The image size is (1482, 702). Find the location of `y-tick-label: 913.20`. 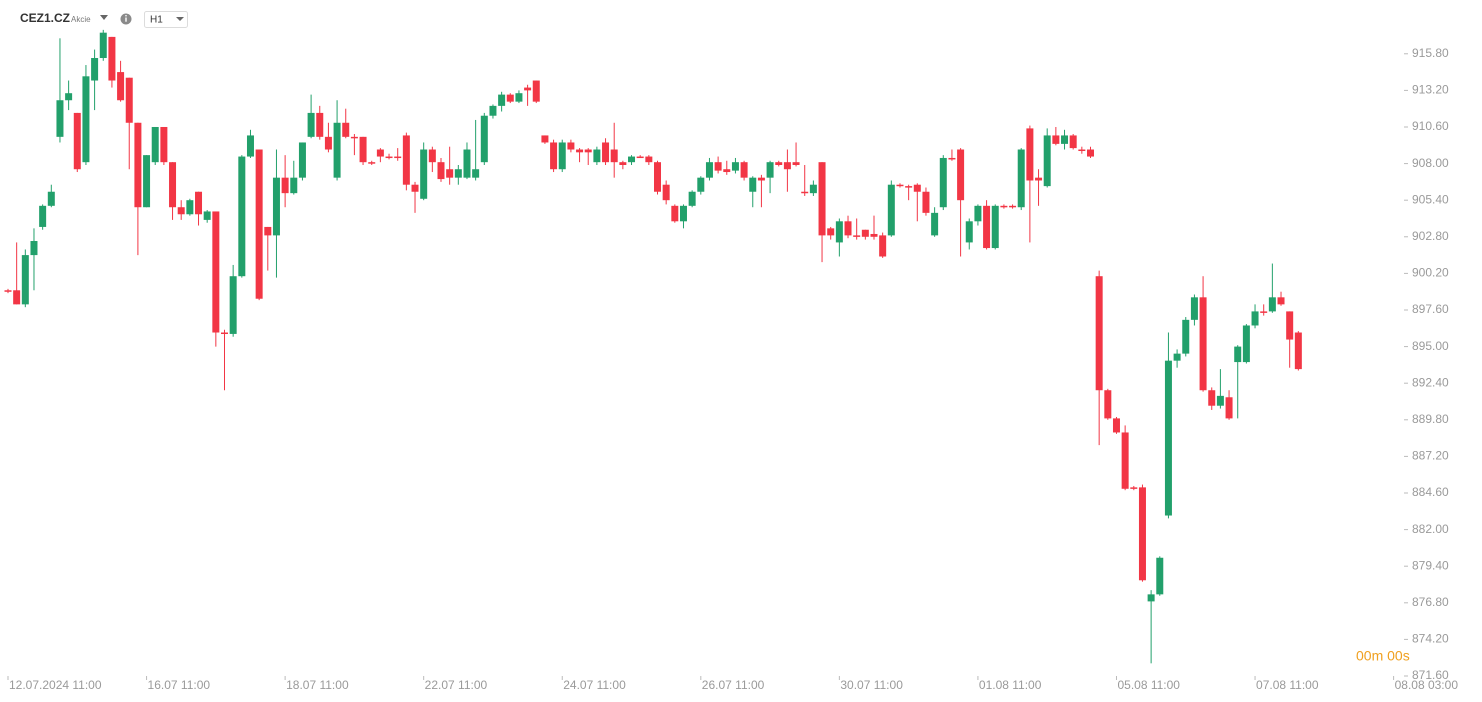

y-tick-label: 913.20 is located at coordinates (1430, 90).